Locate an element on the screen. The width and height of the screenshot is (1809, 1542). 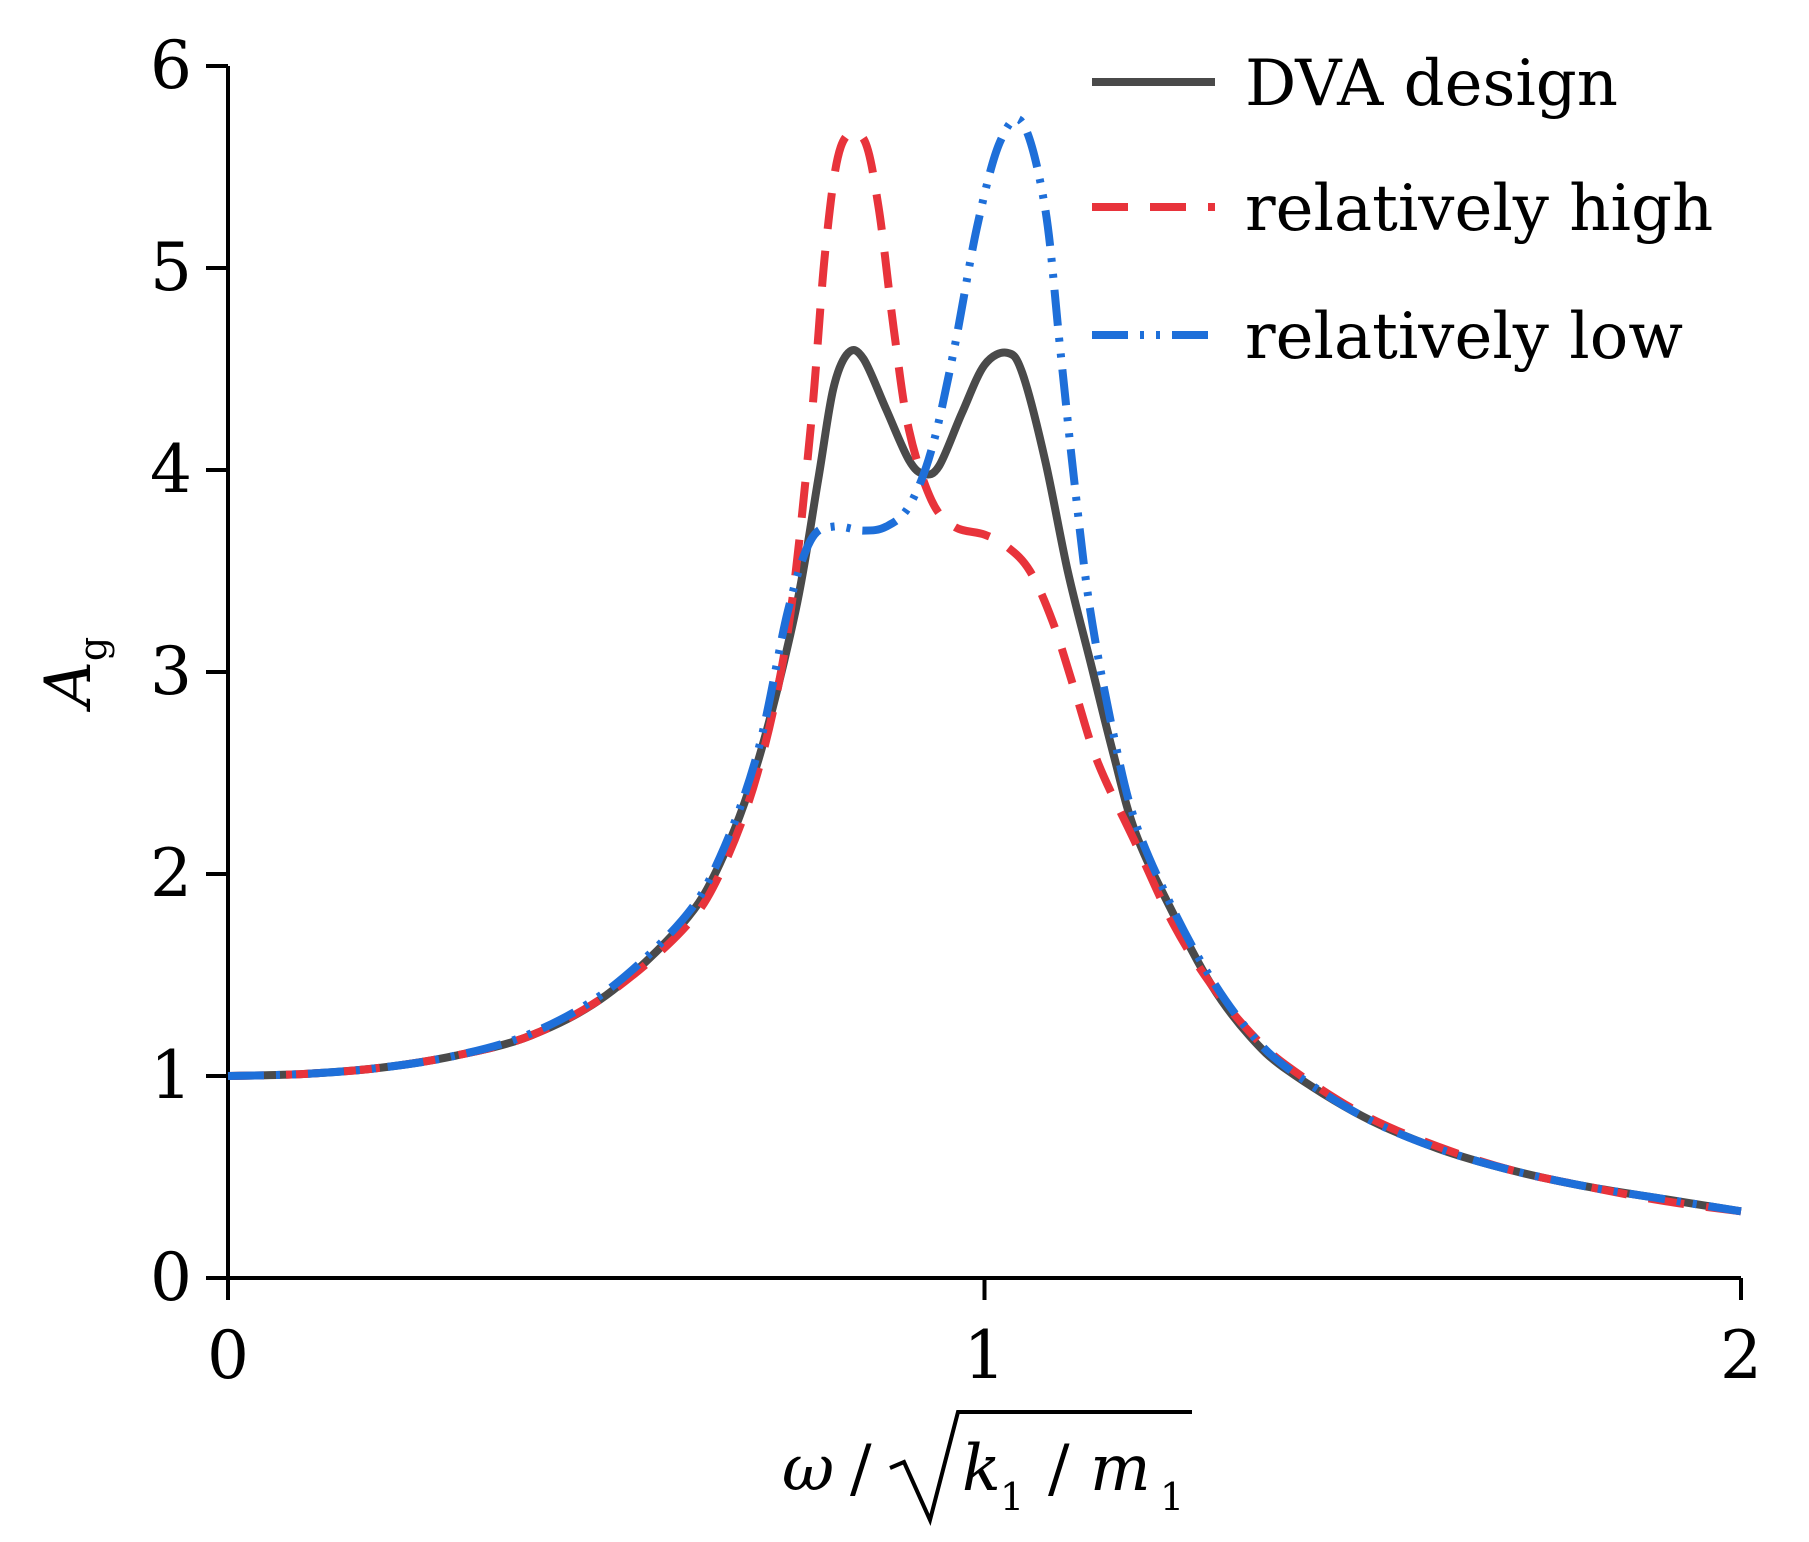
y-axis-label: Ag is located at coordinates (73, 675).